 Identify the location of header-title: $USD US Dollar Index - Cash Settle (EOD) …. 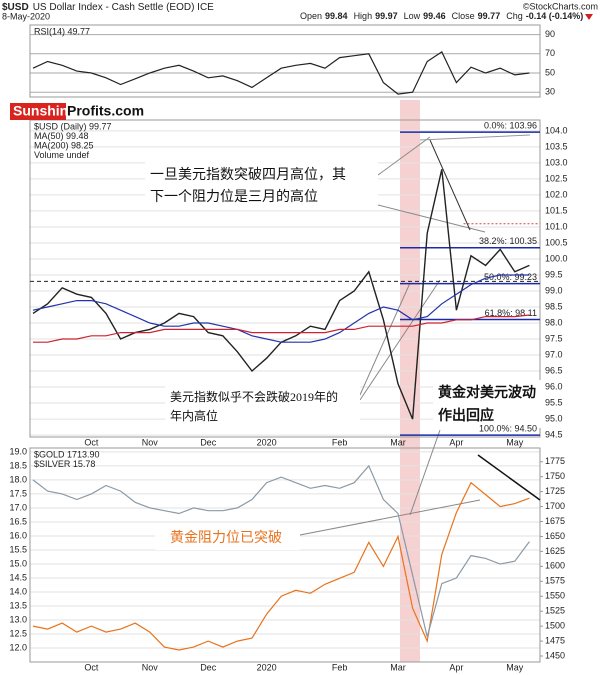
(108, 7).